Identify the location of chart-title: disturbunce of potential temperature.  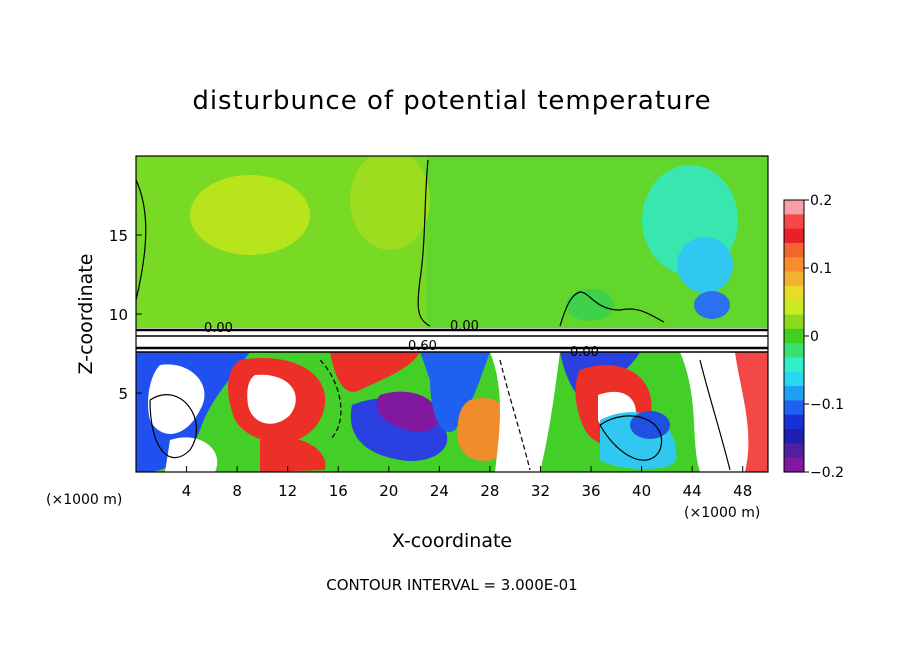
(452, 101).